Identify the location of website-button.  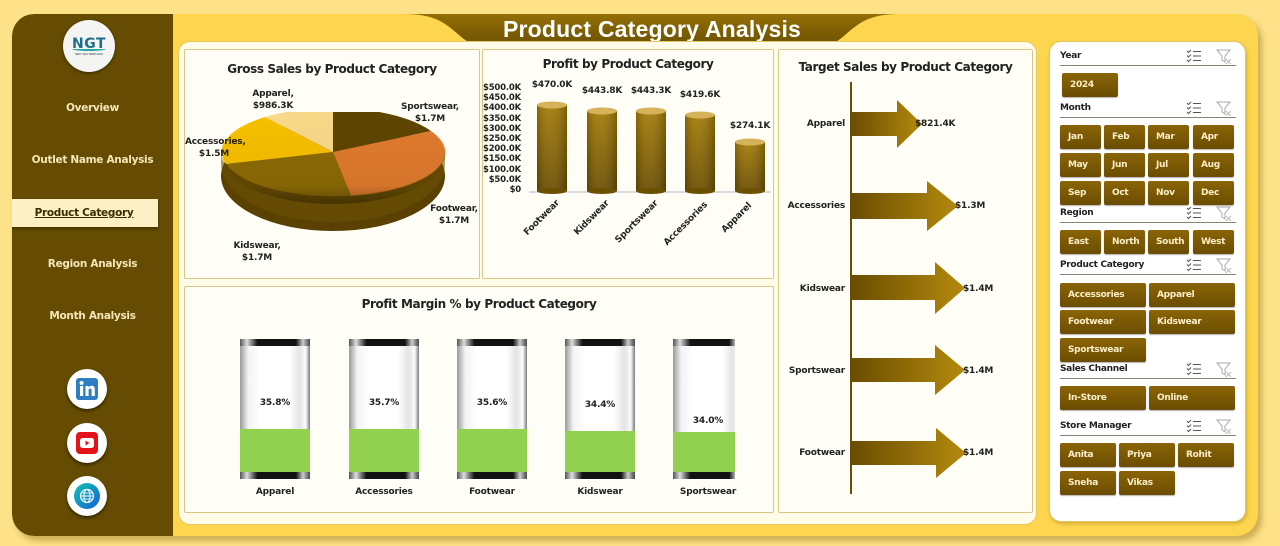
(87, 496).